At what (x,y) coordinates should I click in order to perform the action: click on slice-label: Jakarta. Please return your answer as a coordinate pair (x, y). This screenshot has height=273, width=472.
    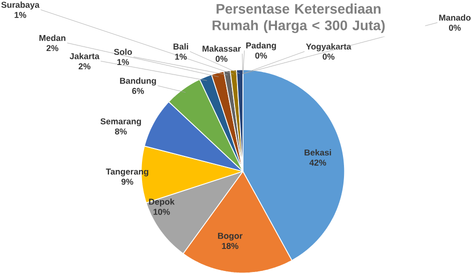
    Looking at the image, I should click on (85, 55).